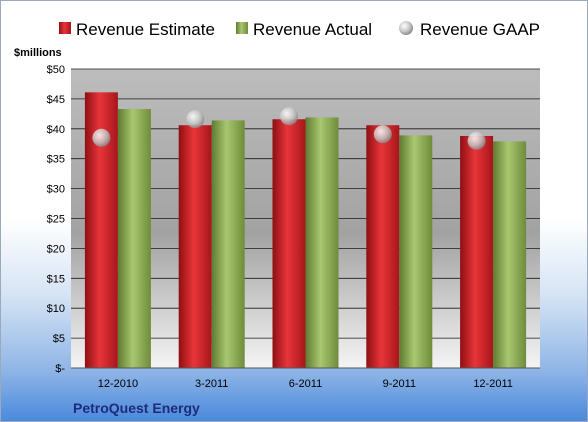  I want to click on y-tick-label: $40, so click(56, 130).